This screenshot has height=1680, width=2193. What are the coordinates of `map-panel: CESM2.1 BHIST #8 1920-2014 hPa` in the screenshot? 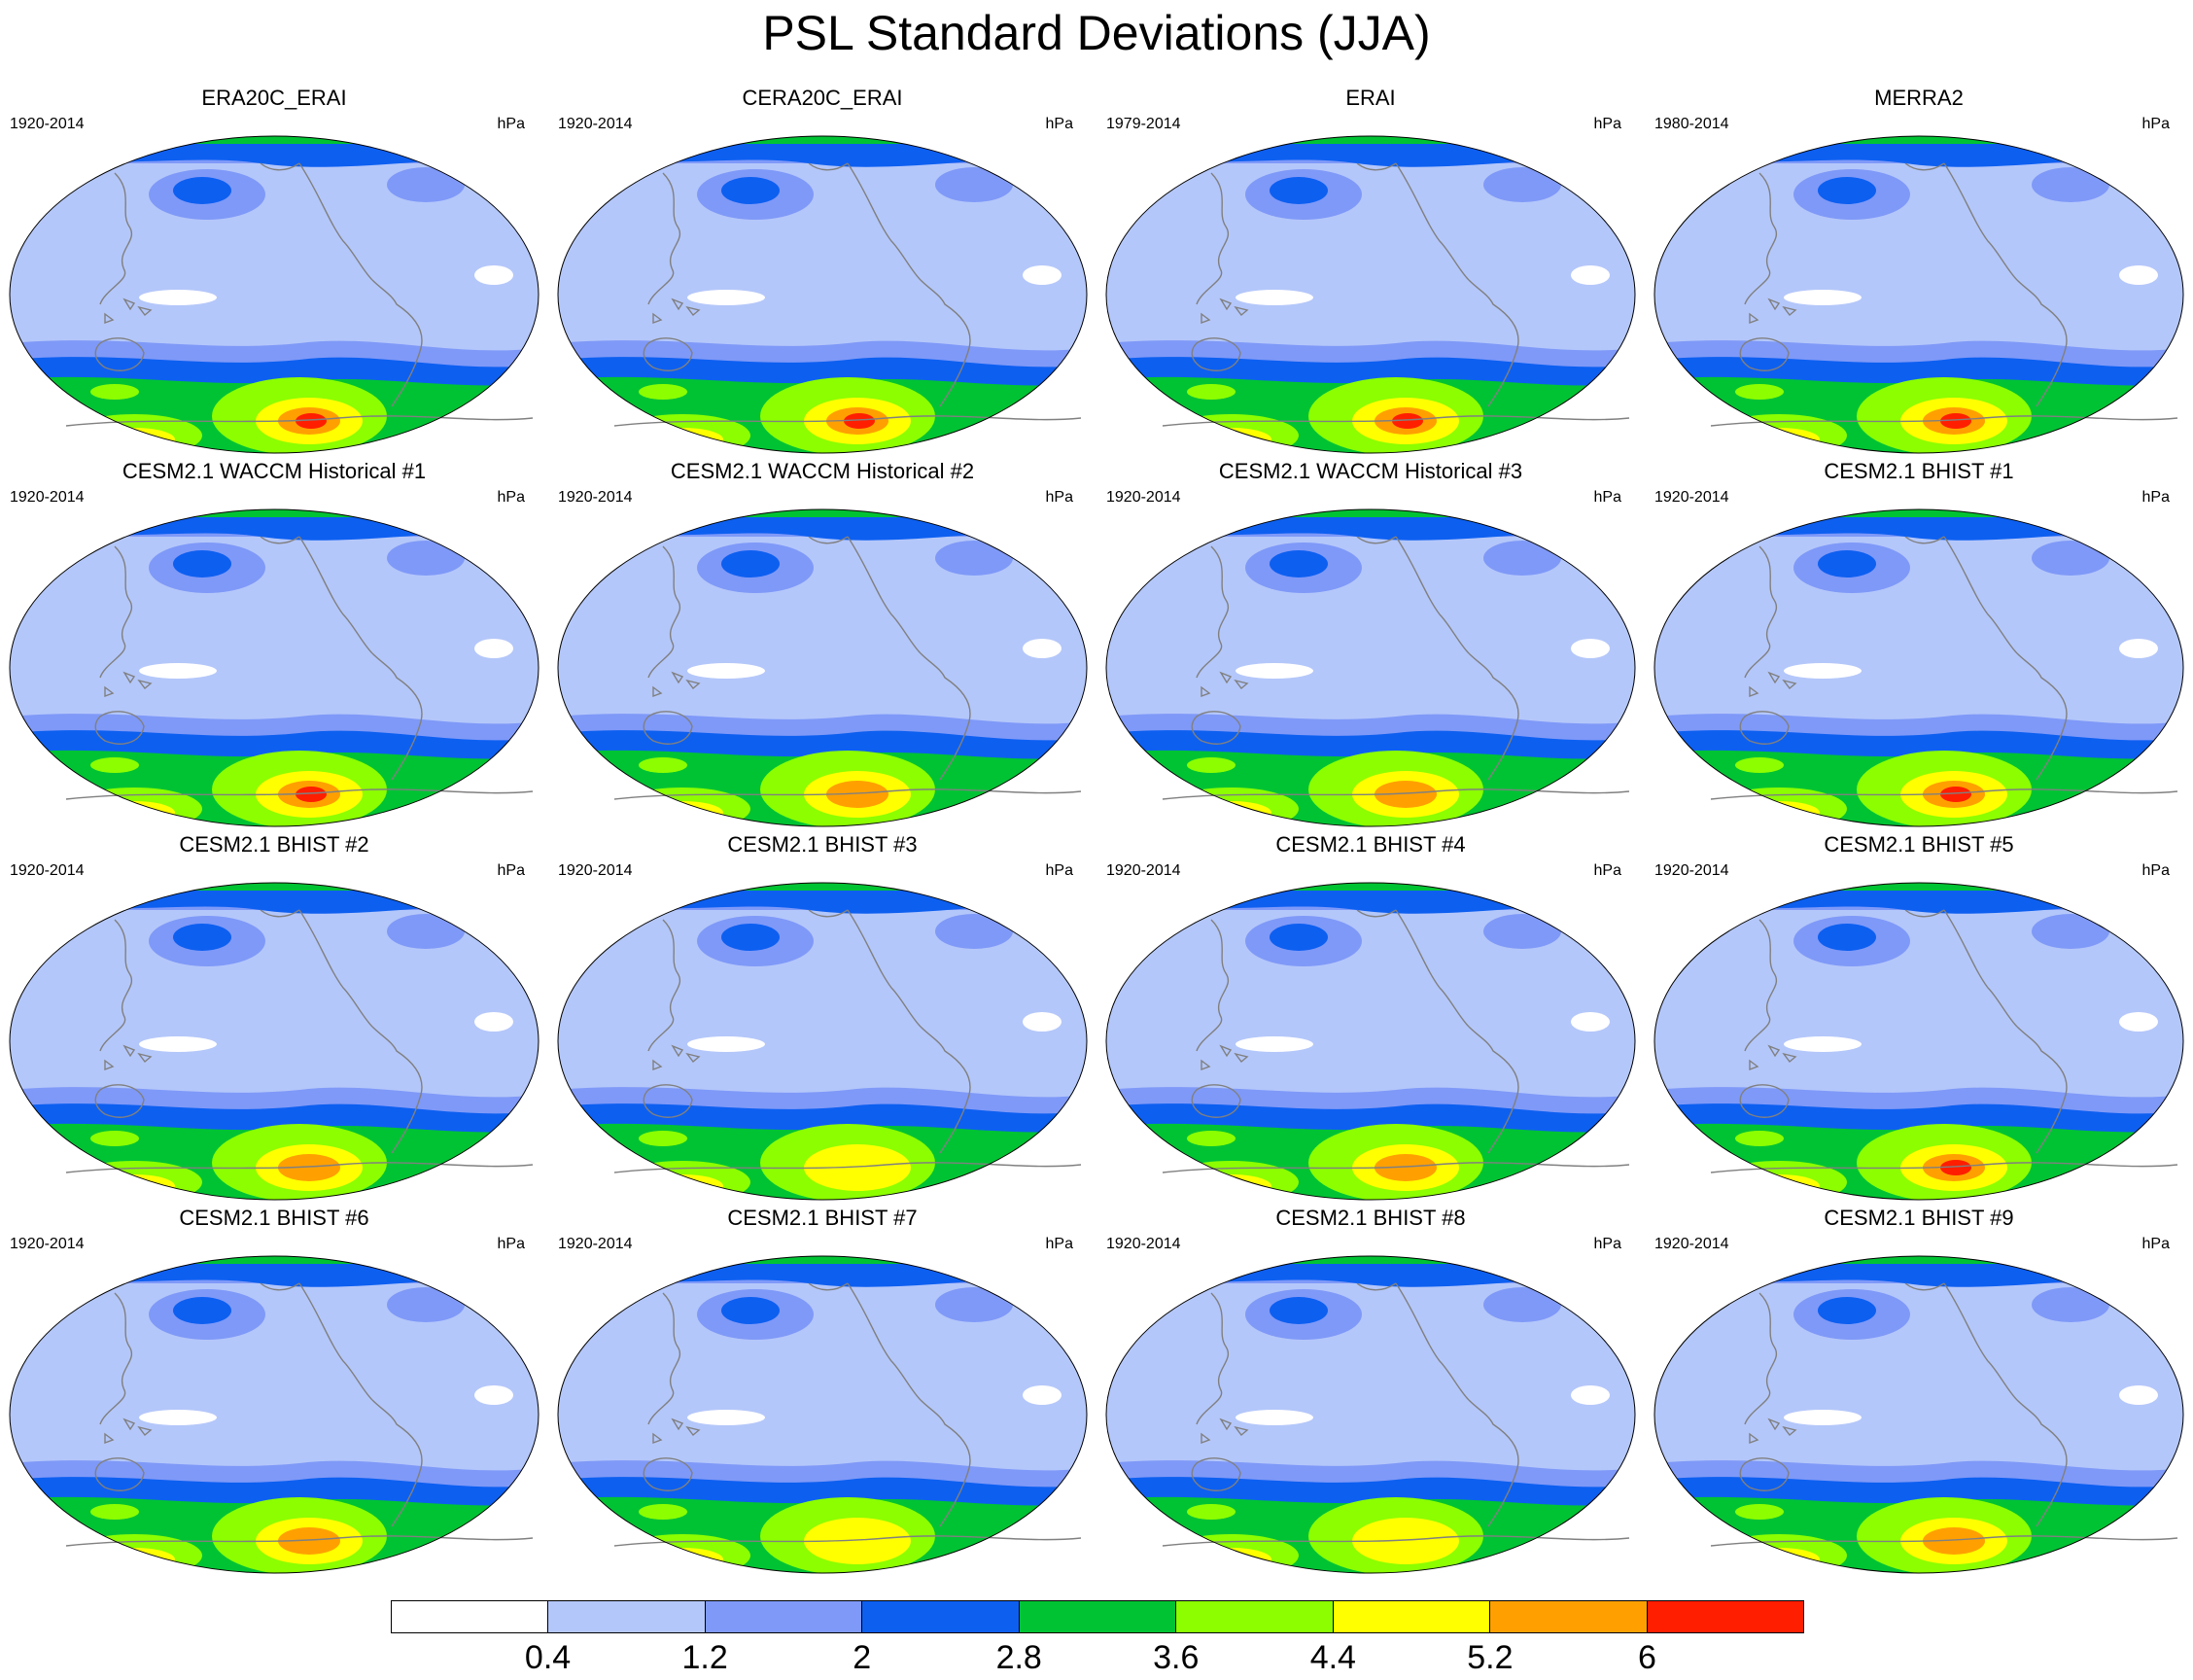 It's located at (1370, 1393).